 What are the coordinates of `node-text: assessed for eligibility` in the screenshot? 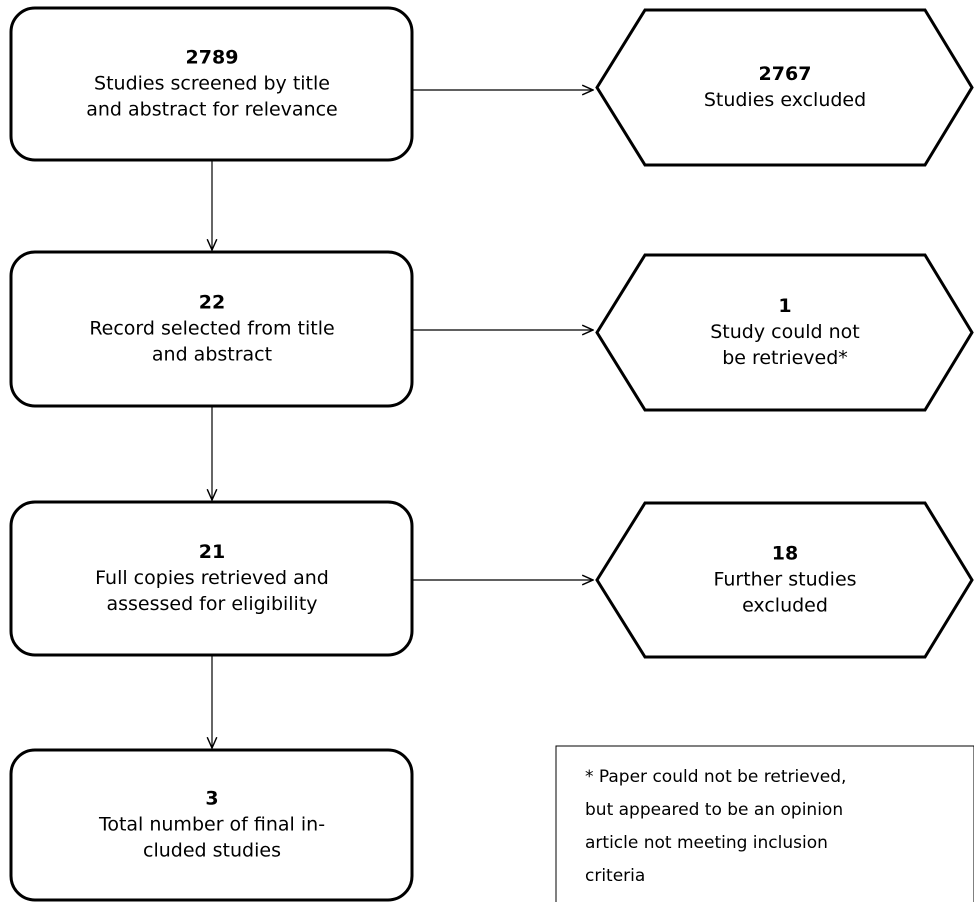 It's located at (211, 604).